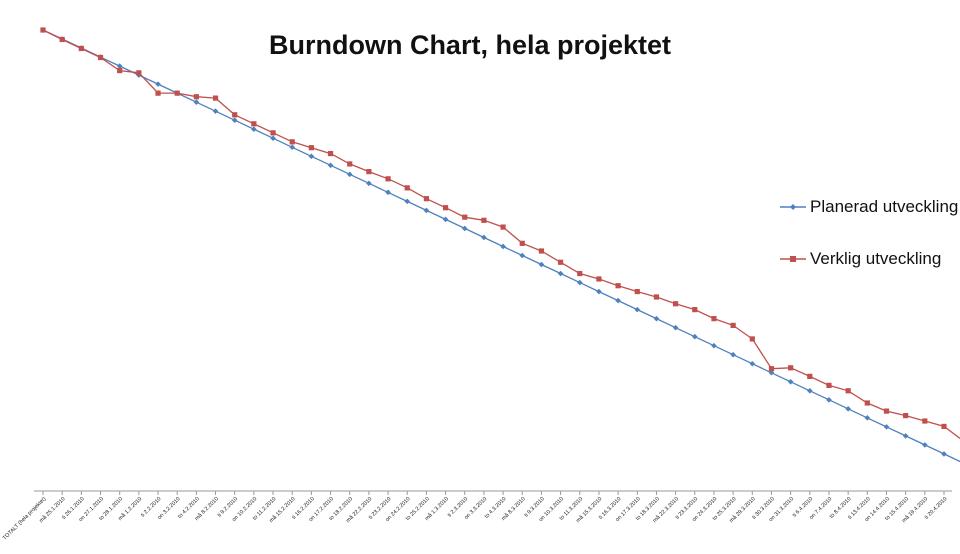  What do you see at coordinates (493, 492) in the screenshot?
I see `x-axis` at bounding box center [493, 492].